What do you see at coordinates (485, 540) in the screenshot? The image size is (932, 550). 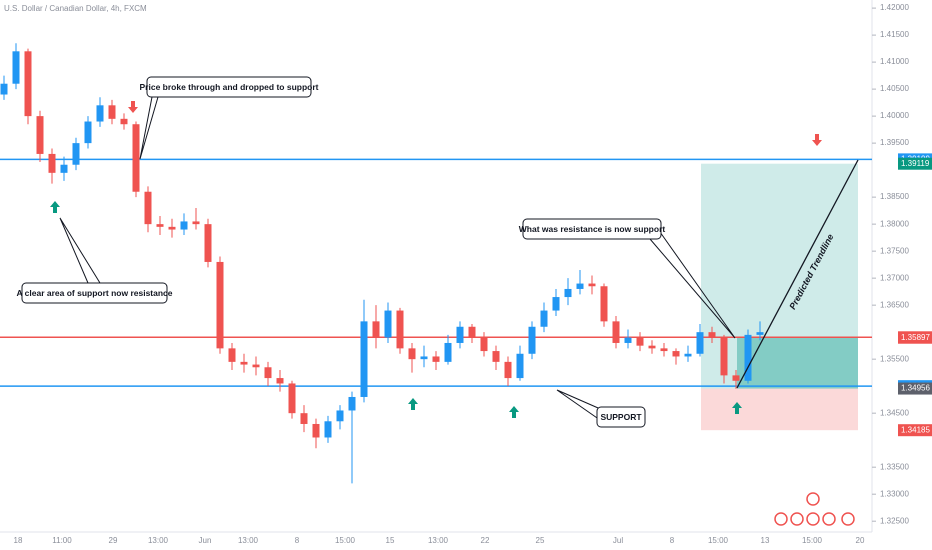 I see `x-tick-label: 22` at bounding box center [485, 540].